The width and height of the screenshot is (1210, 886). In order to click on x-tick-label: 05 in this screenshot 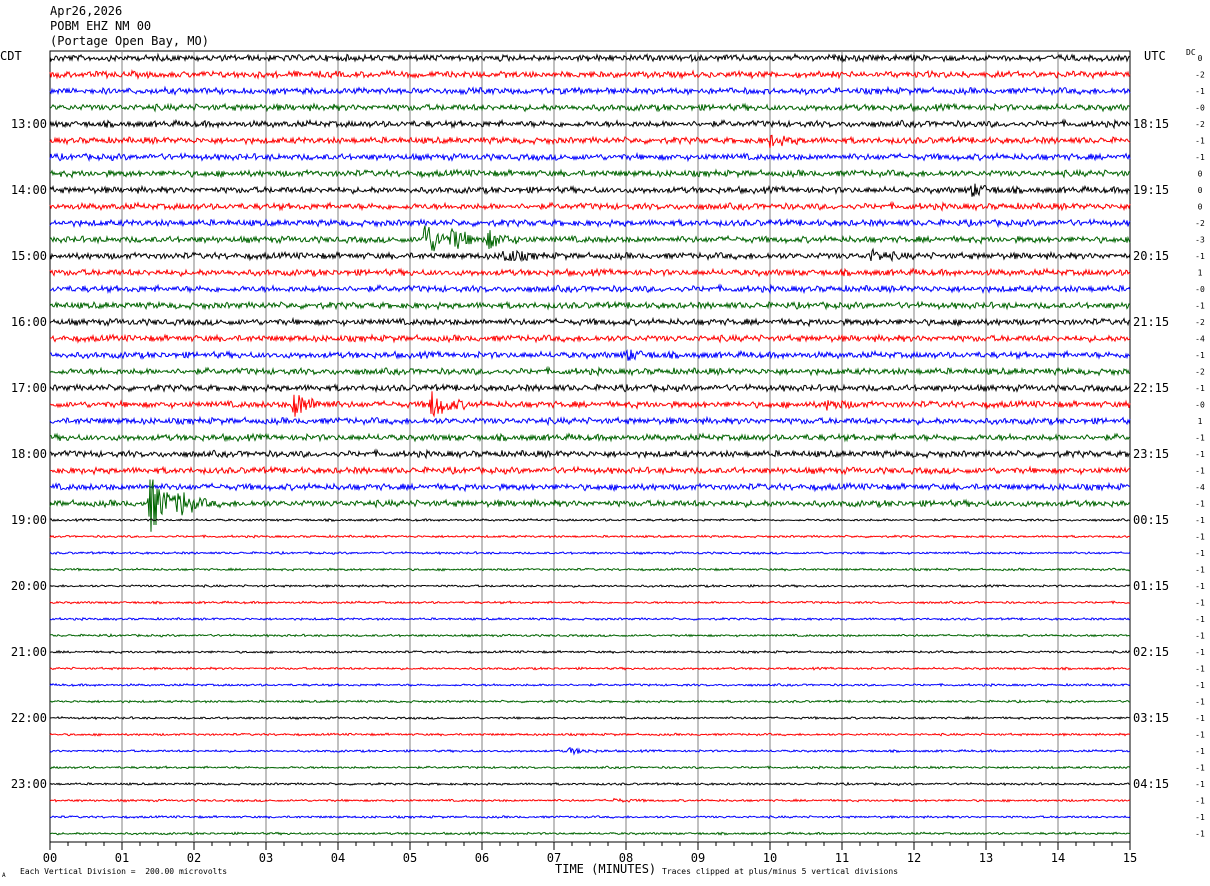, I will do `click(410, 858)`.